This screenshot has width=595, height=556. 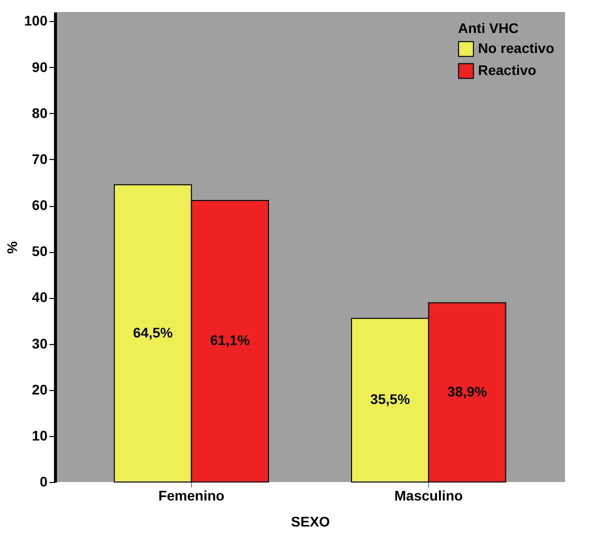 I want to click on y-tick-label: 10, so click(x=40, y=435).